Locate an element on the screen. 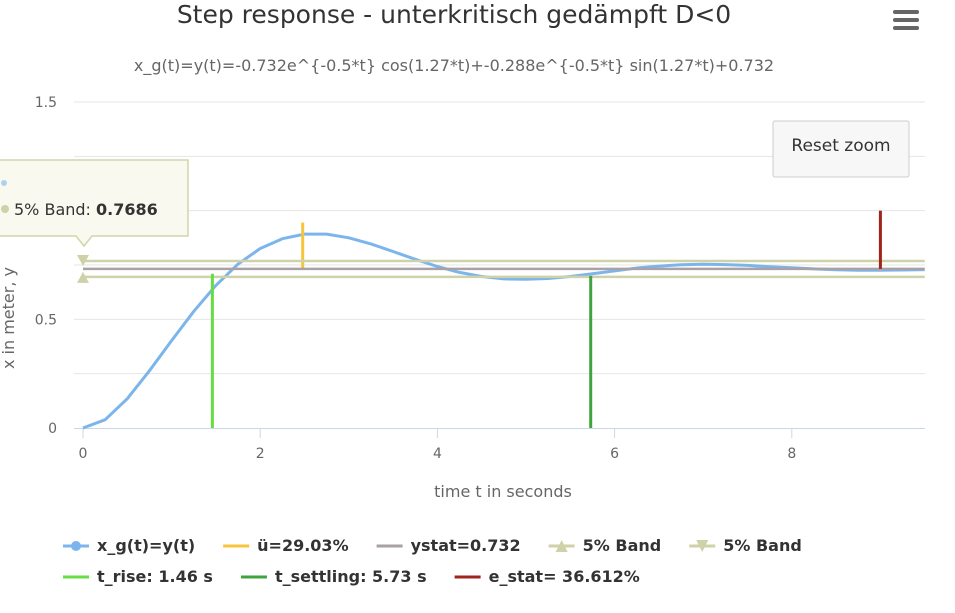  x-axis-ticks: 0 2 4 6 8 is located at coordinates (437, 445).